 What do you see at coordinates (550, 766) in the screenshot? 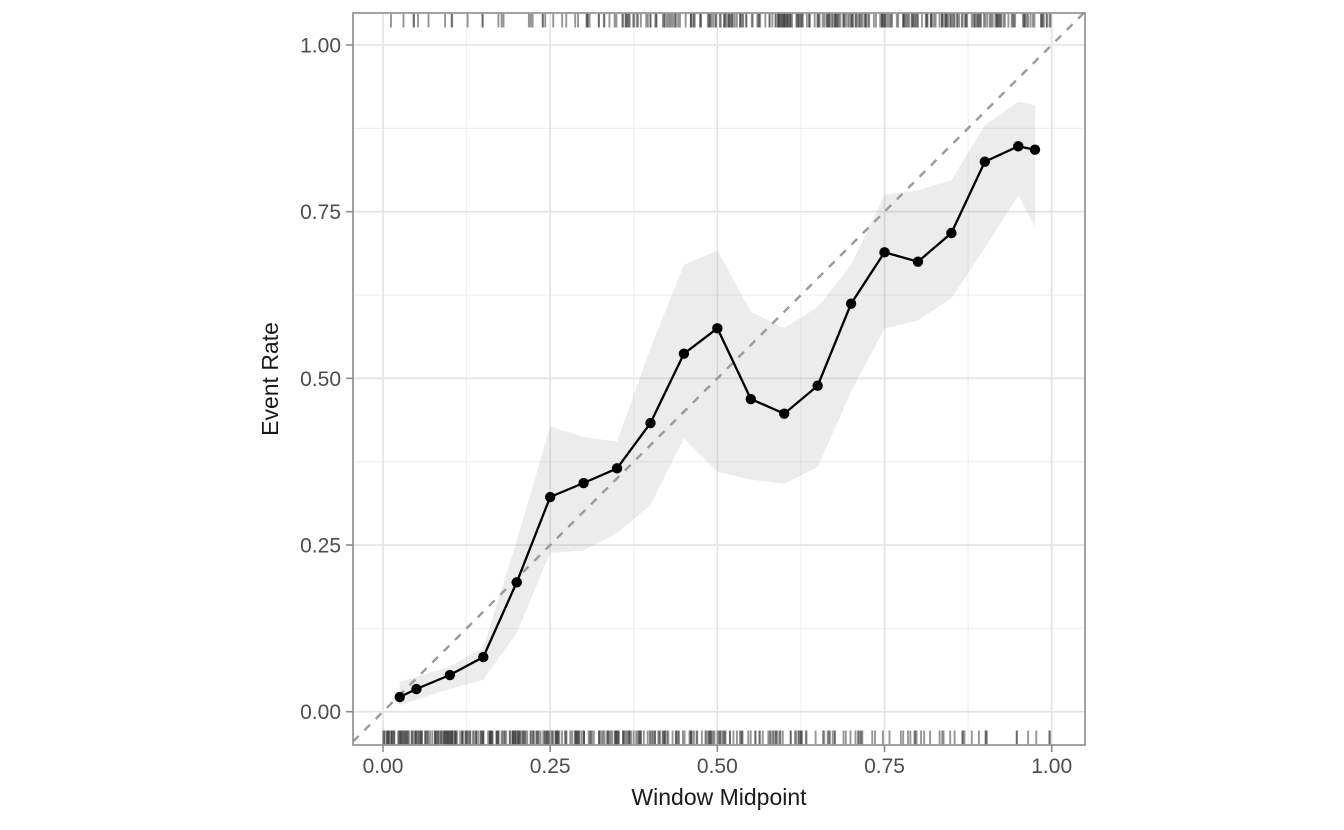
I see `x-tick-label: 0.25` at bounding box center [550, 766].